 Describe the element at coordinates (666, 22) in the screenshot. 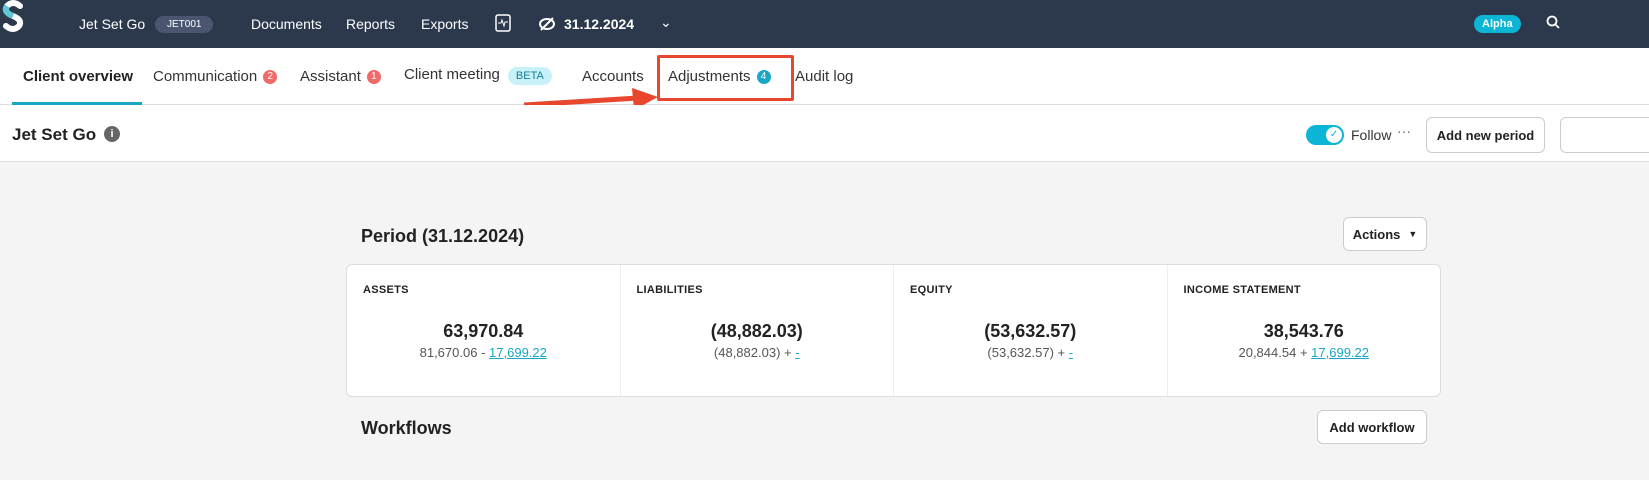

I see `chevron-down-icon: ⌄` at that location.